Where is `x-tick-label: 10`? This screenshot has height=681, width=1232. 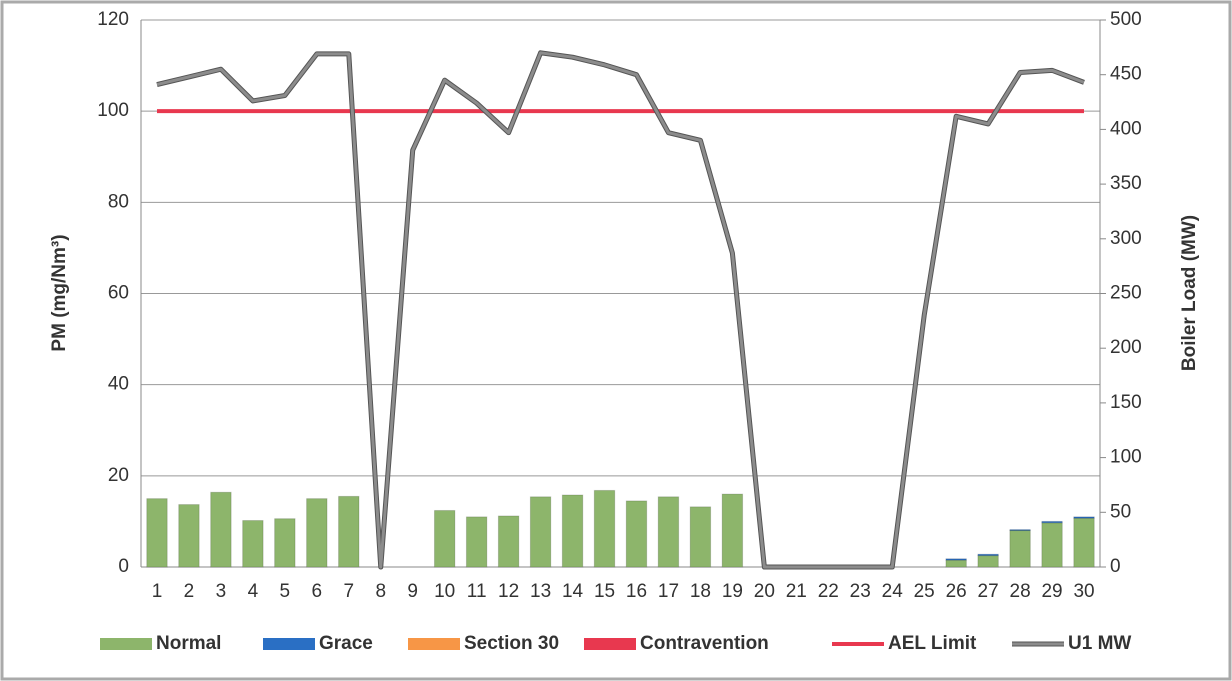
x-tick-label: 10 is located at coordinates (444, 591).